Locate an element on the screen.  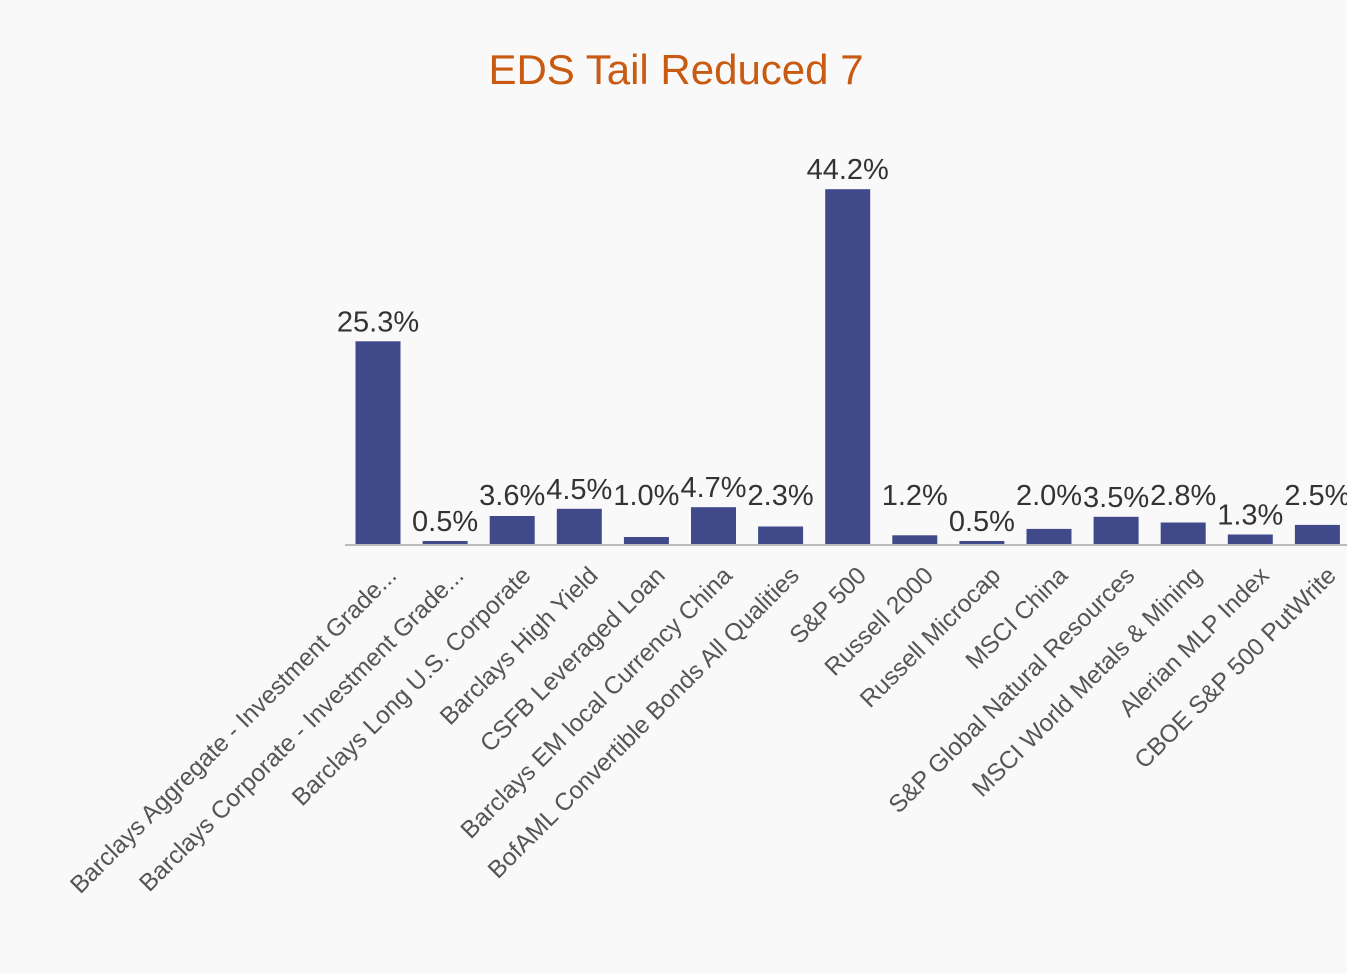
data-label: 2.3% is located at coordinates (781, 496).